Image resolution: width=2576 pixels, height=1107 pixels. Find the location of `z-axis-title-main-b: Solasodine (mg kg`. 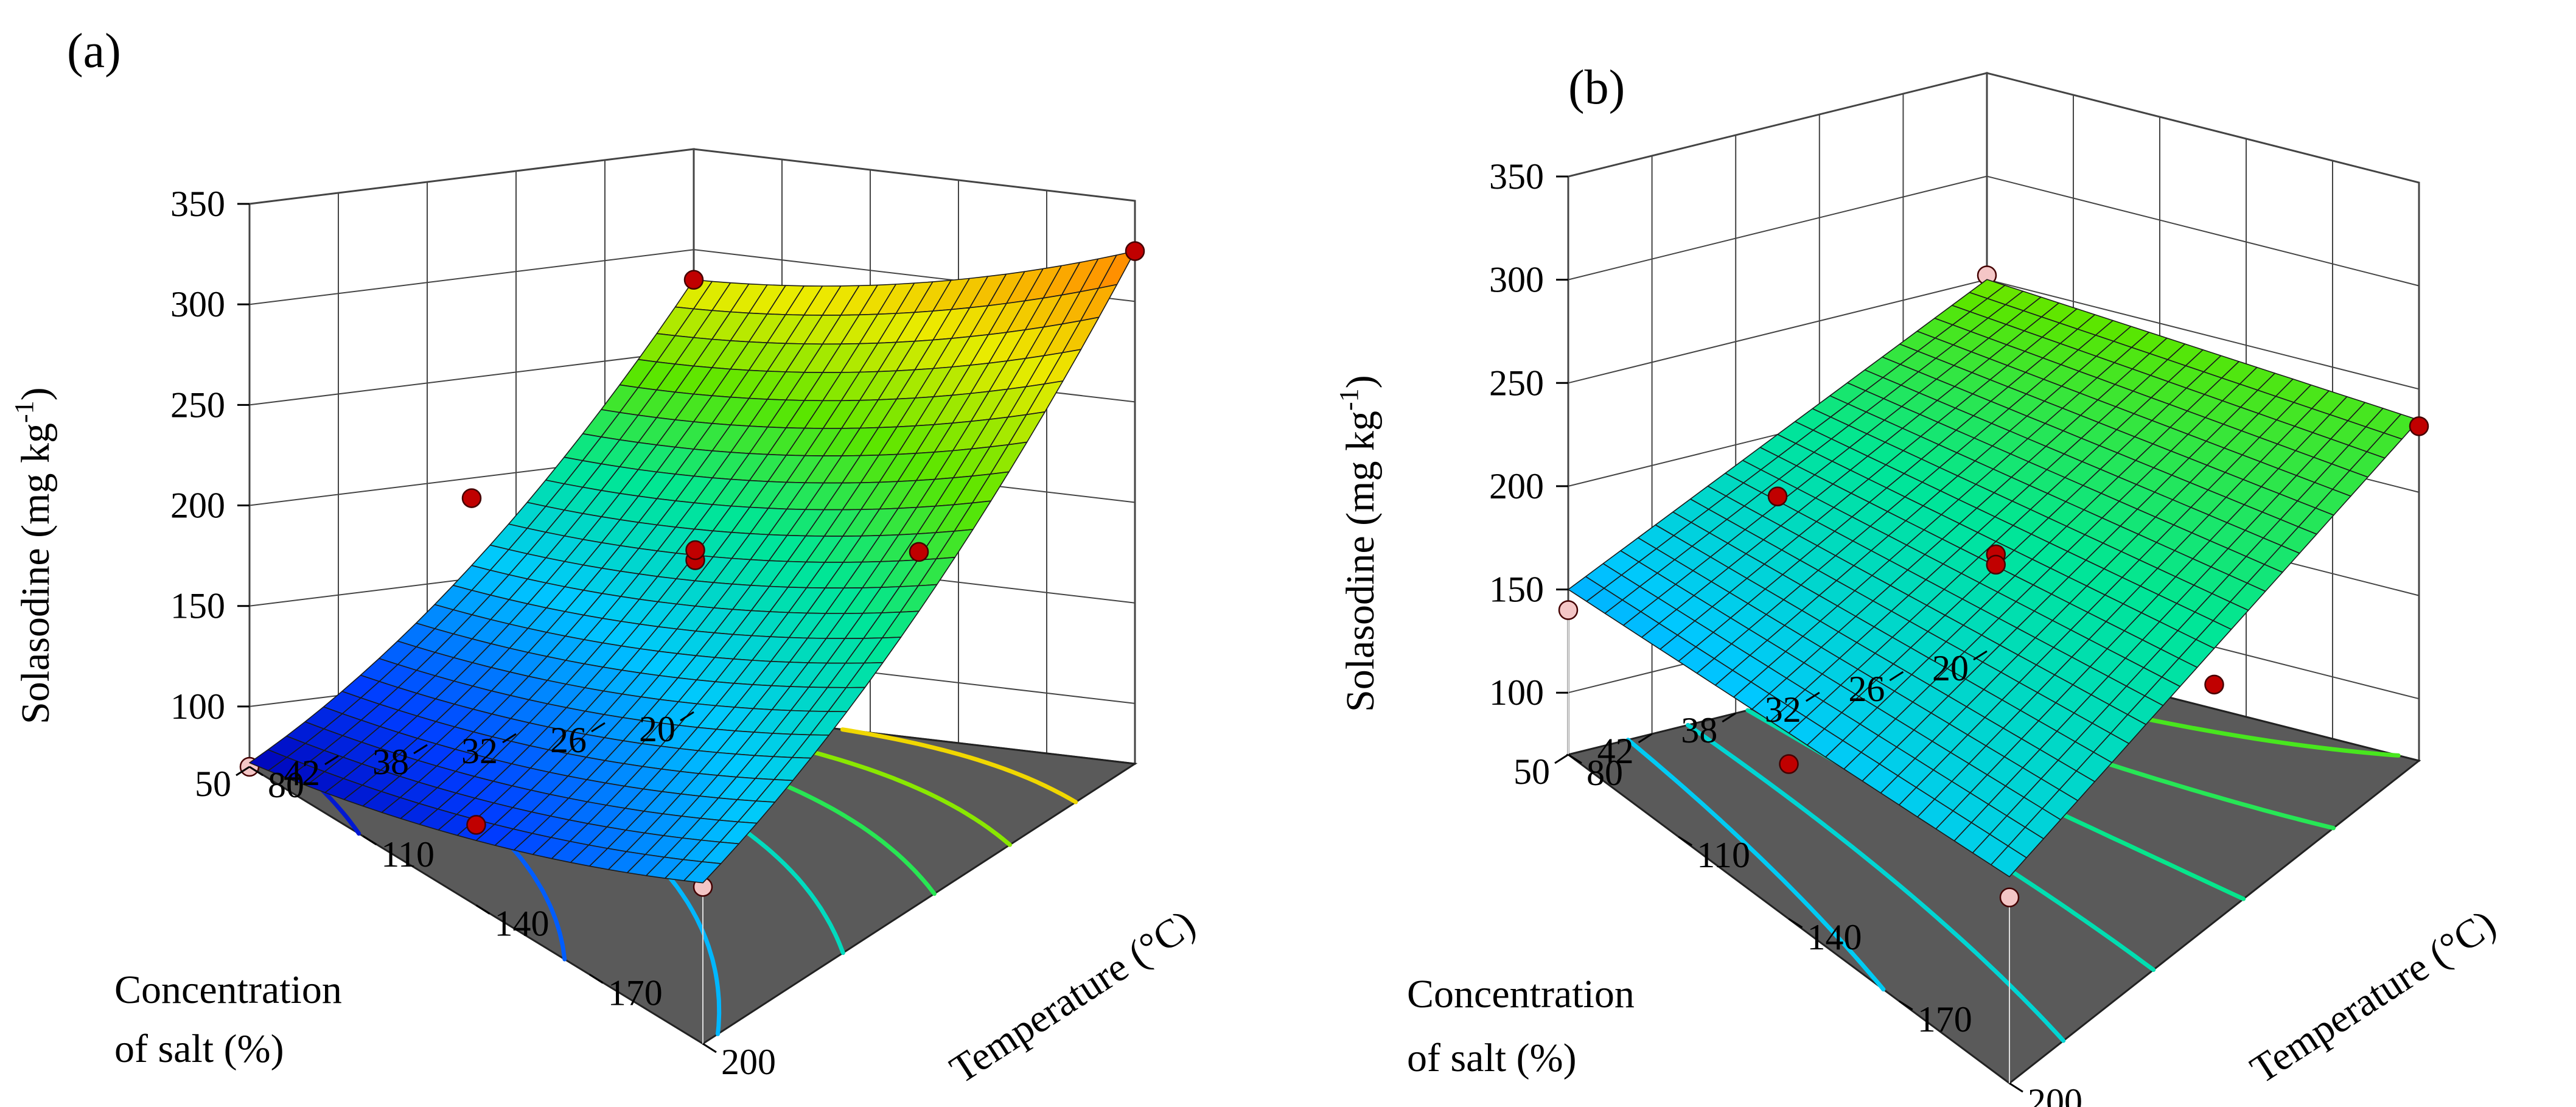

z-axis-title-main-b: Solasodine (mg kg is located at coordinates (1360, 562).